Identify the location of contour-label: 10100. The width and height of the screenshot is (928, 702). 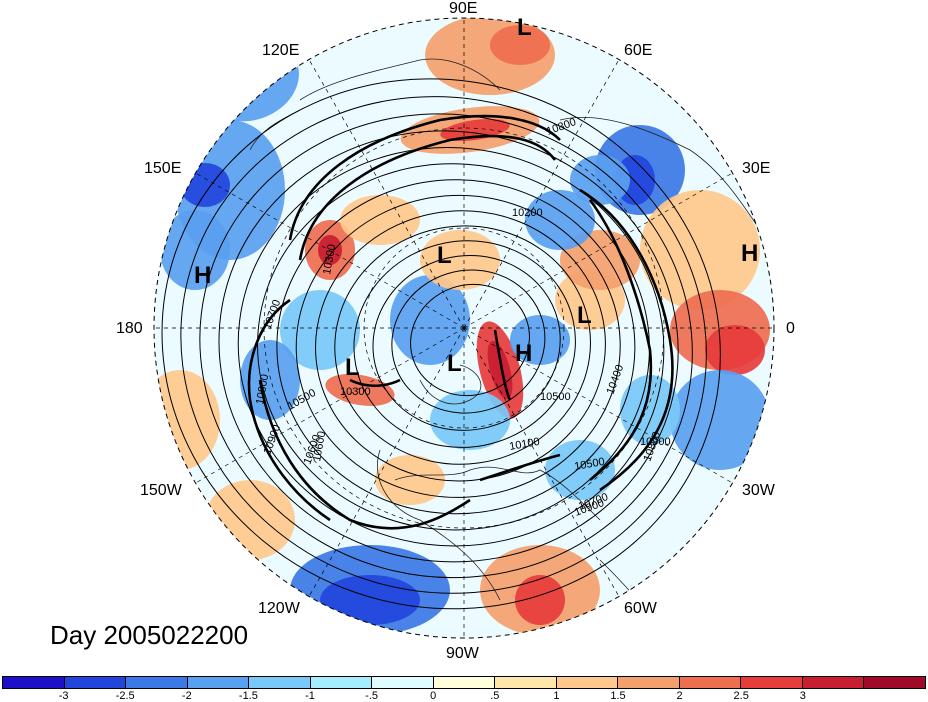
(524, 444).